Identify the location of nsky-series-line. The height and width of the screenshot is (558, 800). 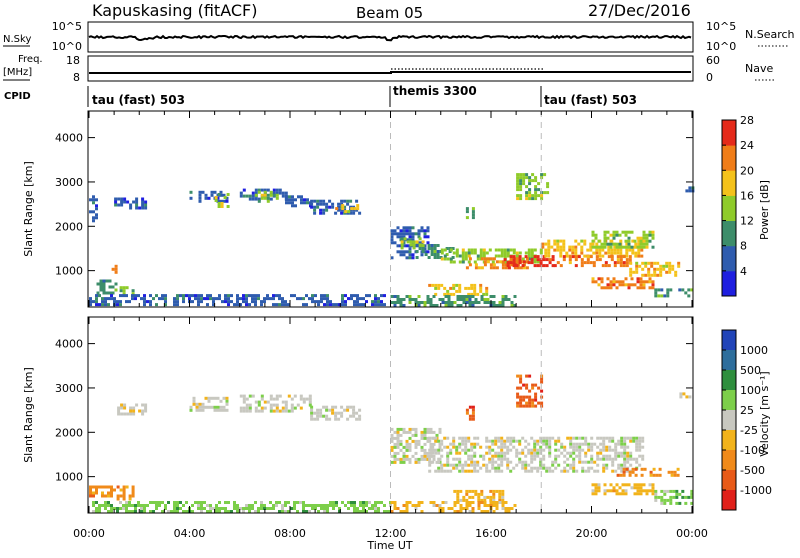
(390, 38).